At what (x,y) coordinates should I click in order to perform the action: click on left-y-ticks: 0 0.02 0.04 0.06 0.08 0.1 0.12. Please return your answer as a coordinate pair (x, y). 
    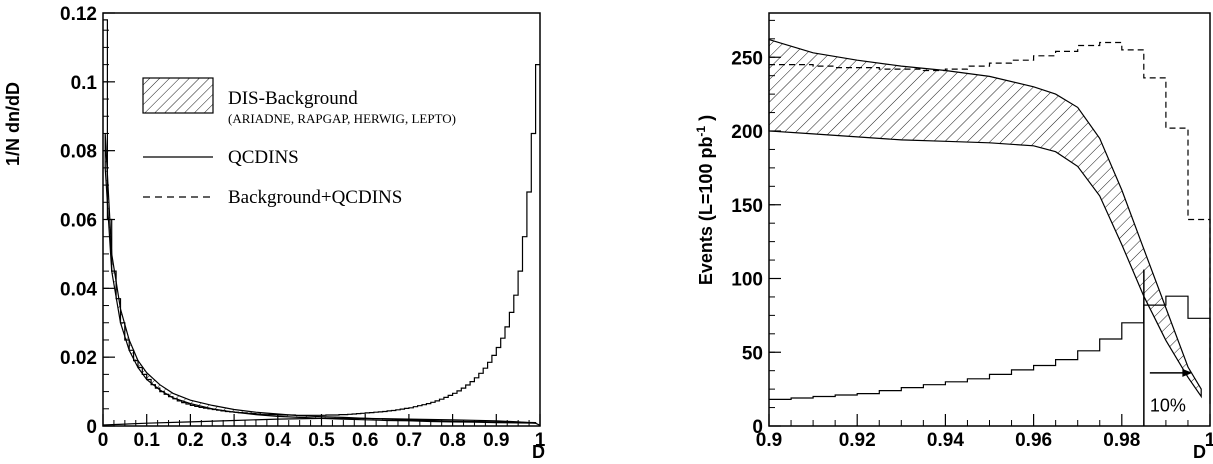
    Looking at the image, I should click on (87, 221).